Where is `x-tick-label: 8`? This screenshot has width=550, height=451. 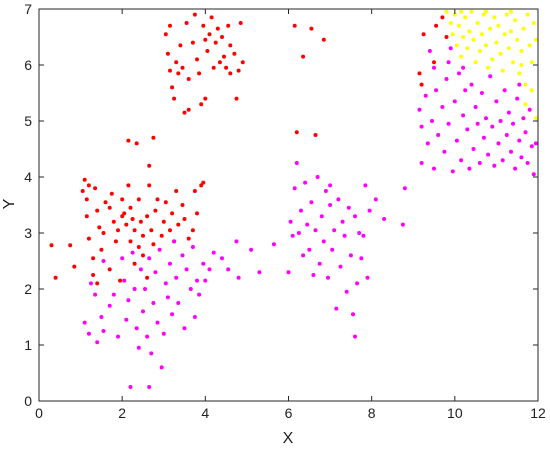 x-tick-label: 8 is located at coordinates (372, 413).